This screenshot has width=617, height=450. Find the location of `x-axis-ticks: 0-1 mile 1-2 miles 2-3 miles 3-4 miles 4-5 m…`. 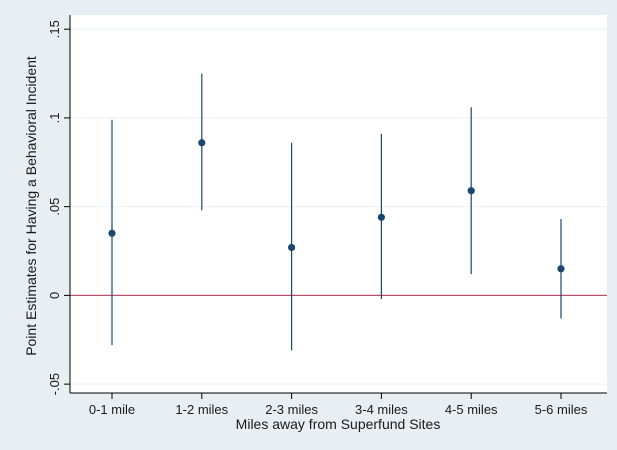

x-axis-ticks: 0-1 mile 1-2 miles 2-3 miles 3-4 miles 4-5 m… is located at coordinates (338, 405).